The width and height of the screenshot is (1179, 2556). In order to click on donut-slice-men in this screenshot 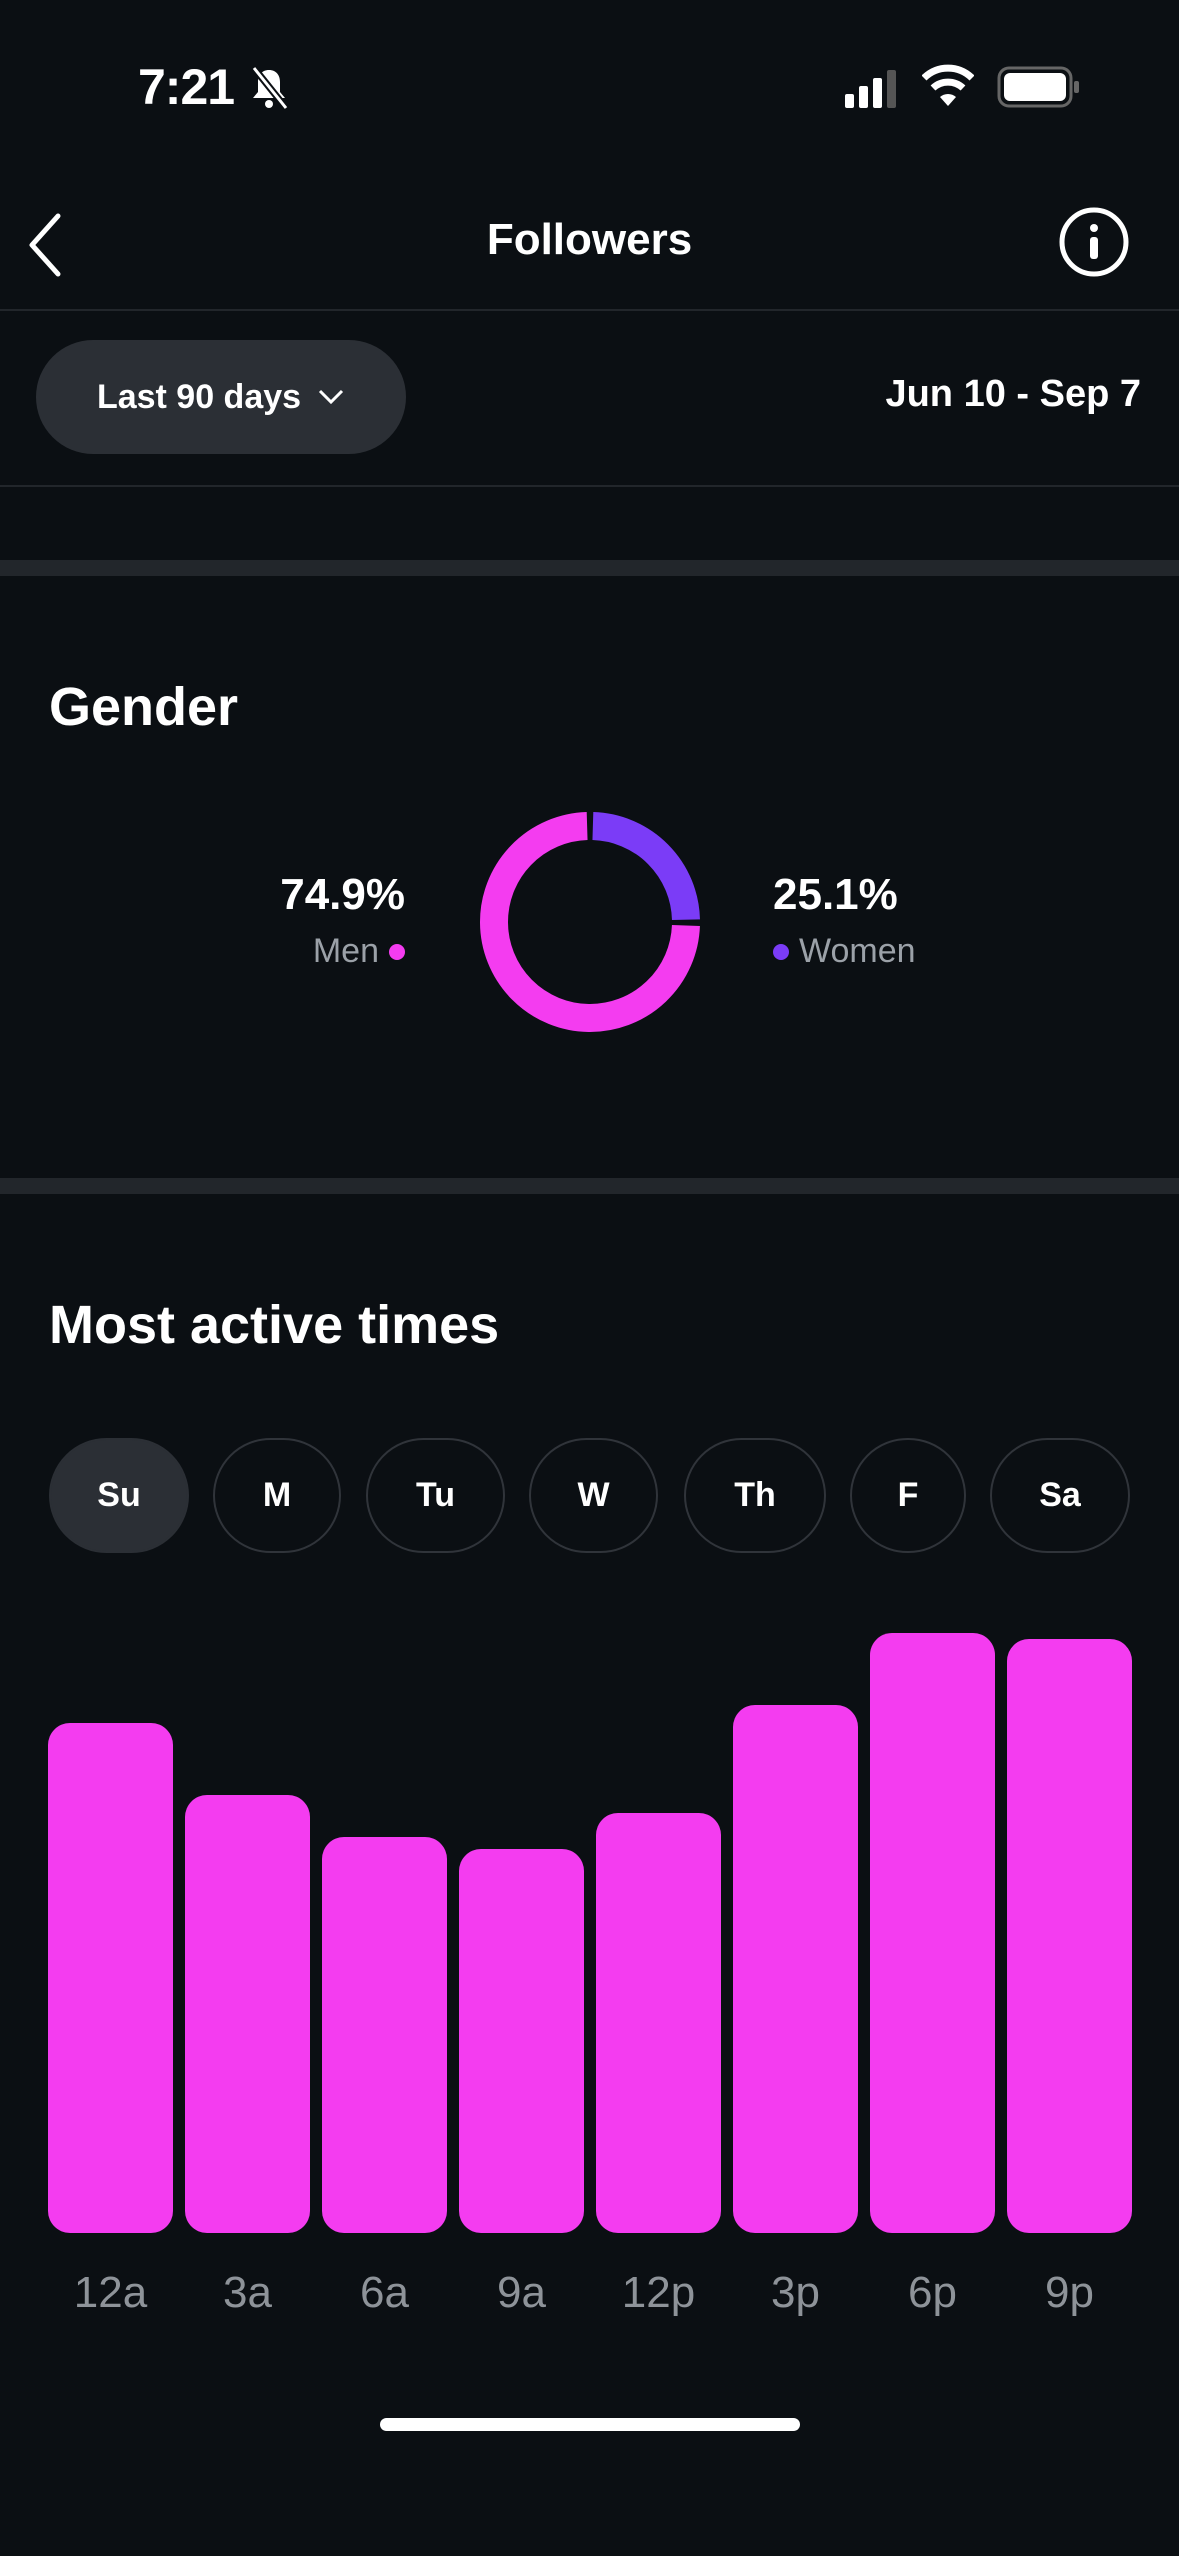, I will do `click(590, 922)`.